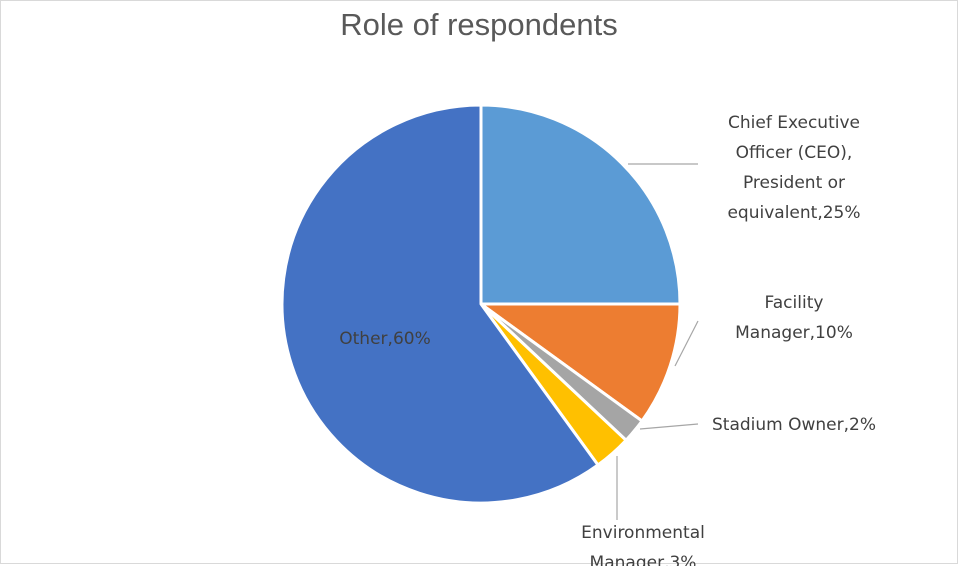  I want to click on data-label-line: Manager,3%, so click(643, 559).